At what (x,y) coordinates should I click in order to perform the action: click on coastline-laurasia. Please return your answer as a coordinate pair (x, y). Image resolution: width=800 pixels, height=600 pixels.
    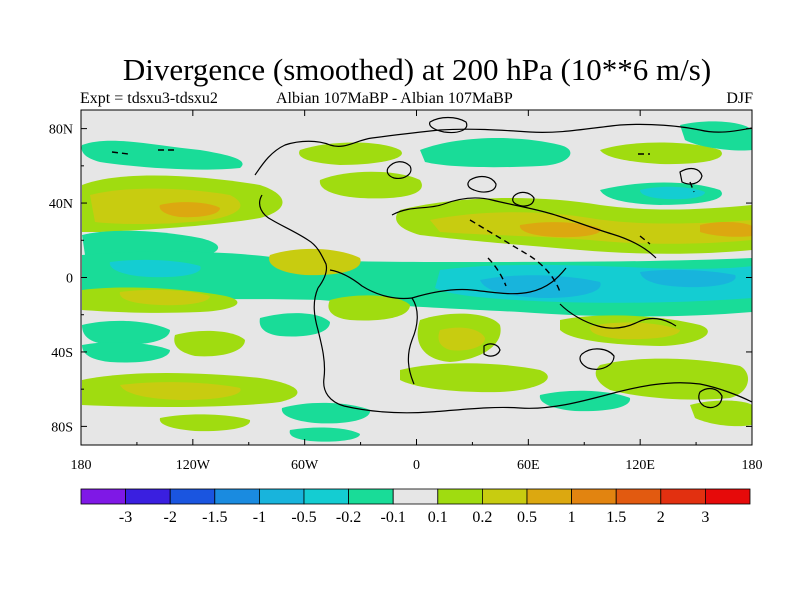
    Looking at the image, I should click on (503, 149).